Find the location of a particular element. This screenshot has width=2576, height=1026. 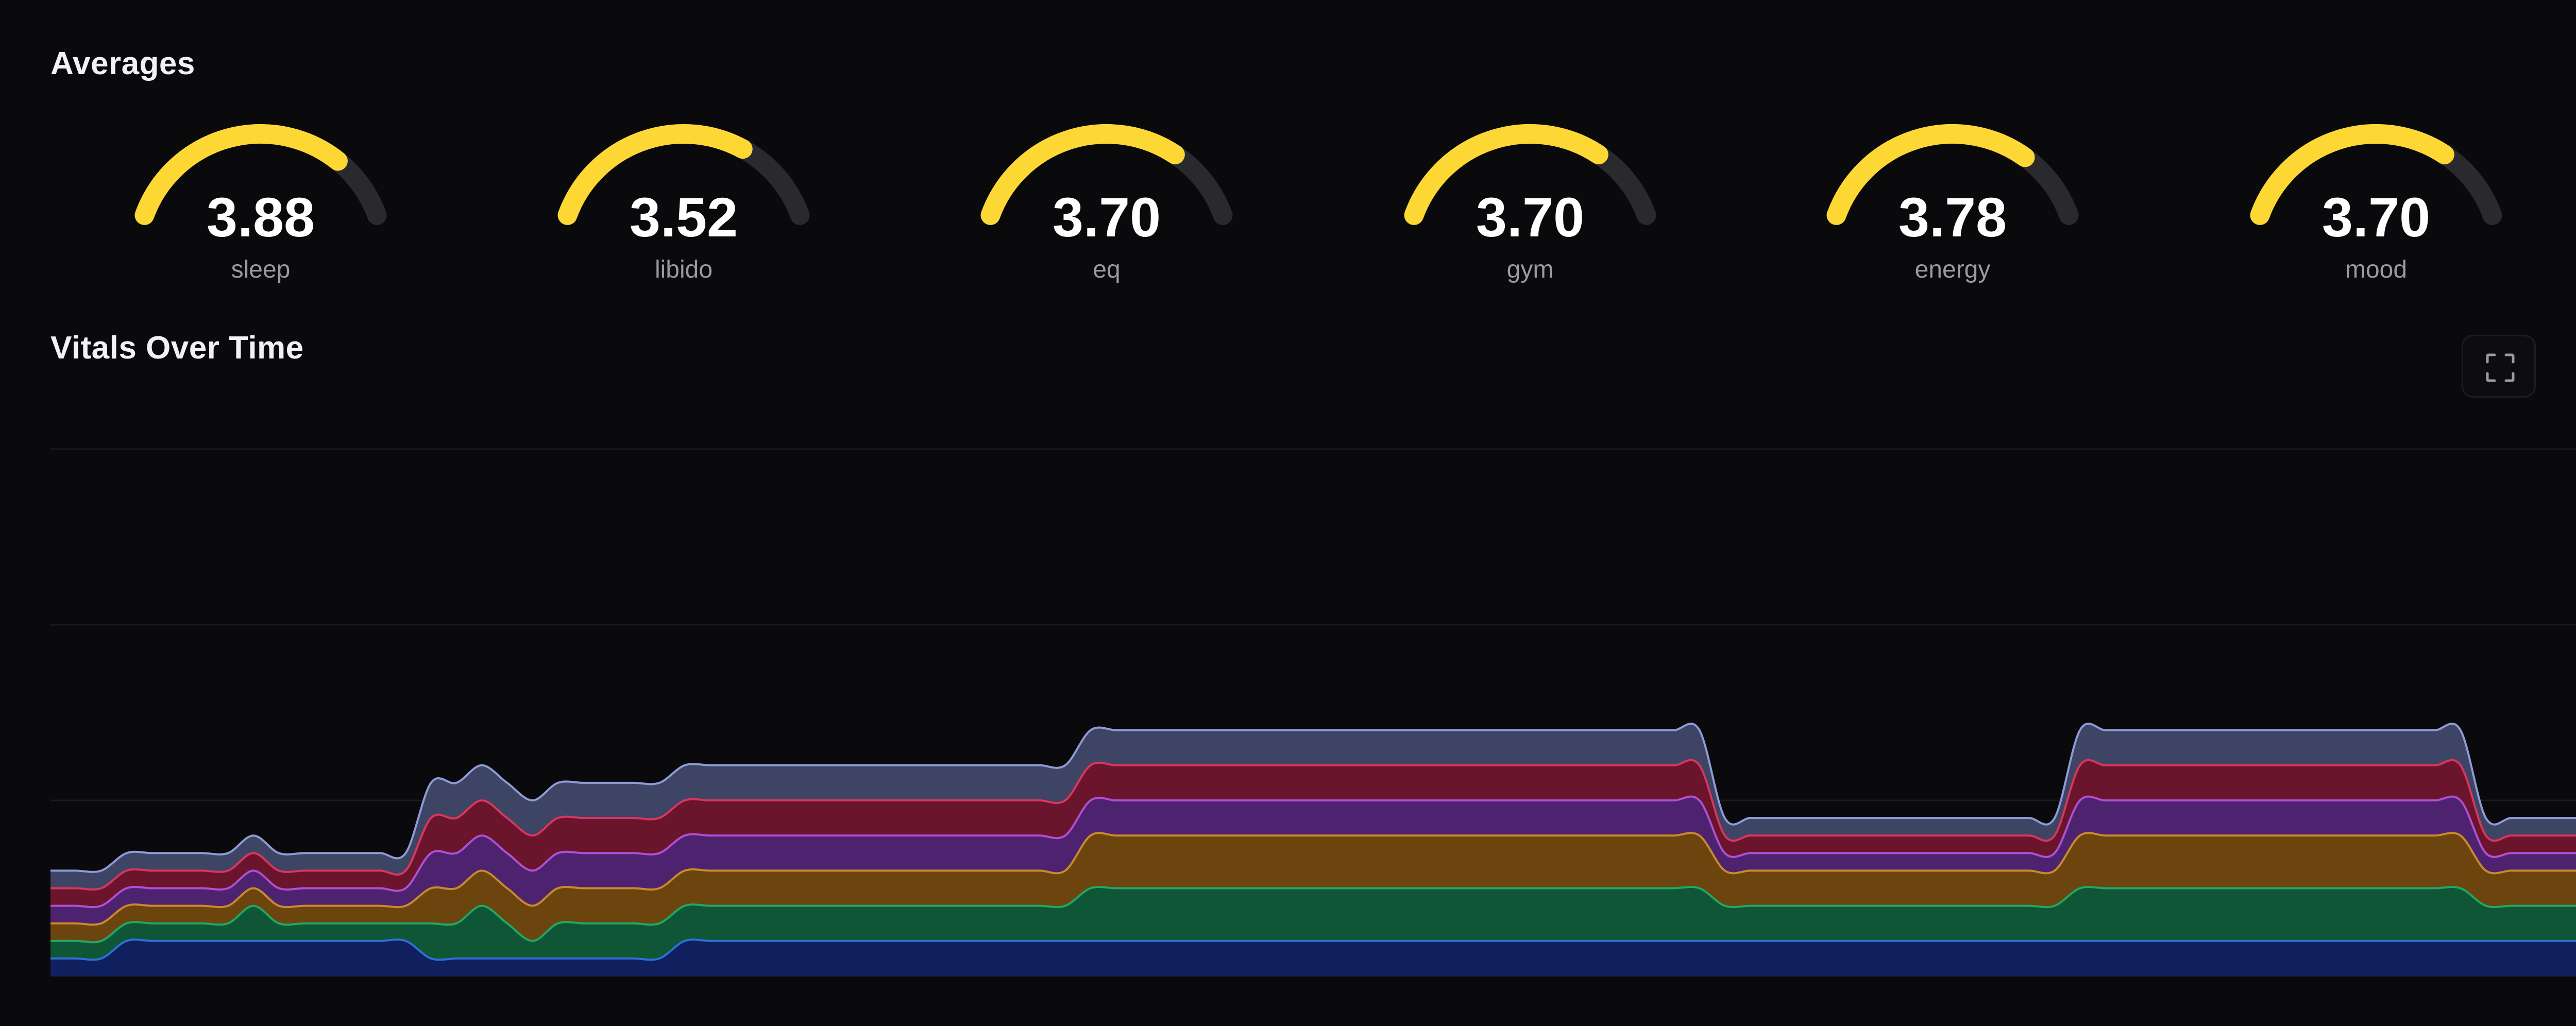

gauge-eq: 3.70 eq is located at coordinates (1106, 206).